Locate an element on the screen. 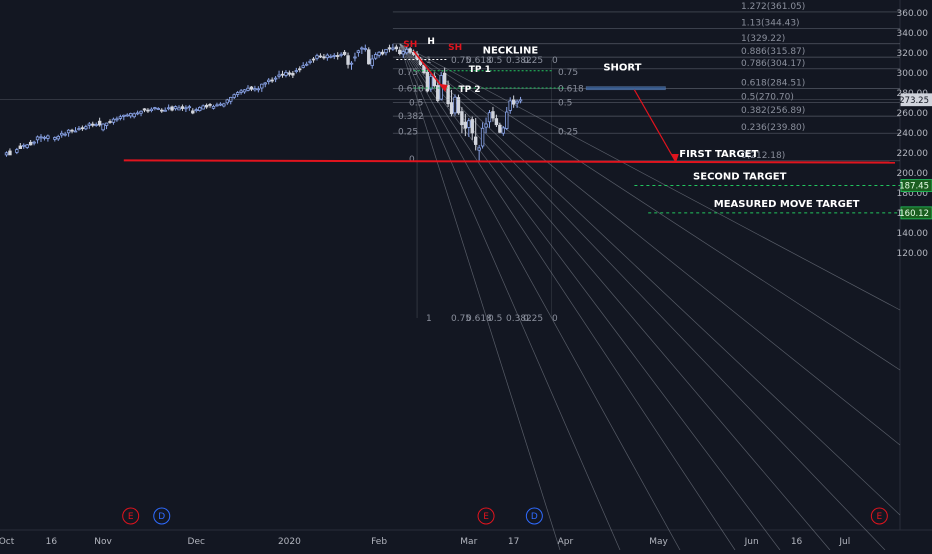 The height and width of the screenshot is (554, 932). fib-left-label: 0.382 is located at coordinates (411, 117).